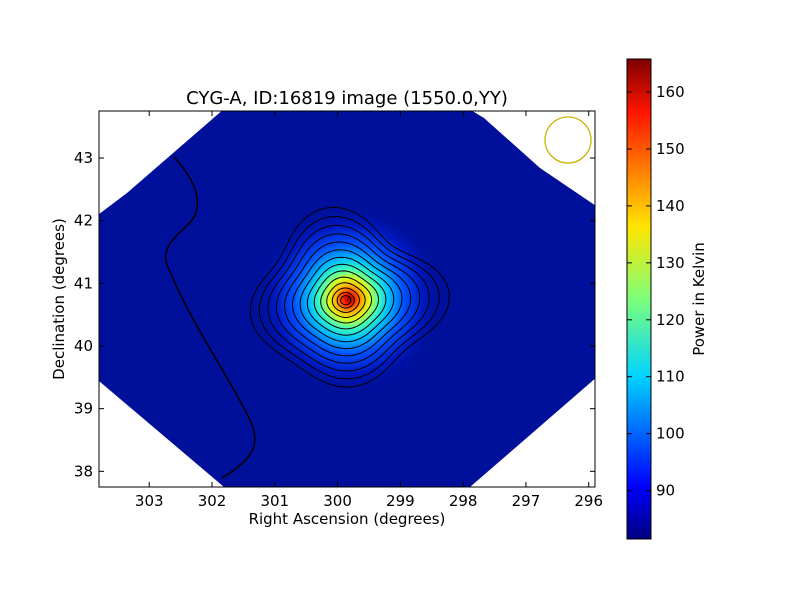  I want to click on x-tick-label: 301, so click(274, 501).